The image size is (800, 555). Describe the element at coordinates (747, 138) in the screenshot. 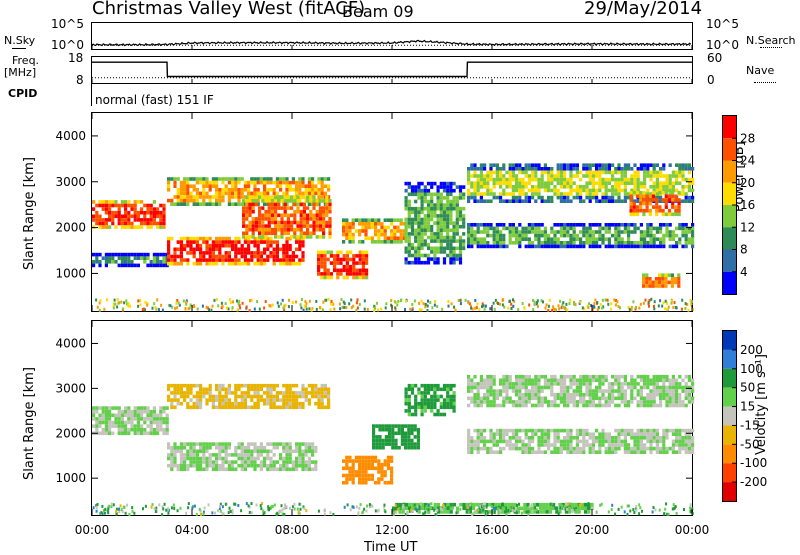

I see `power-colorbar-label-0: 28` at that location.